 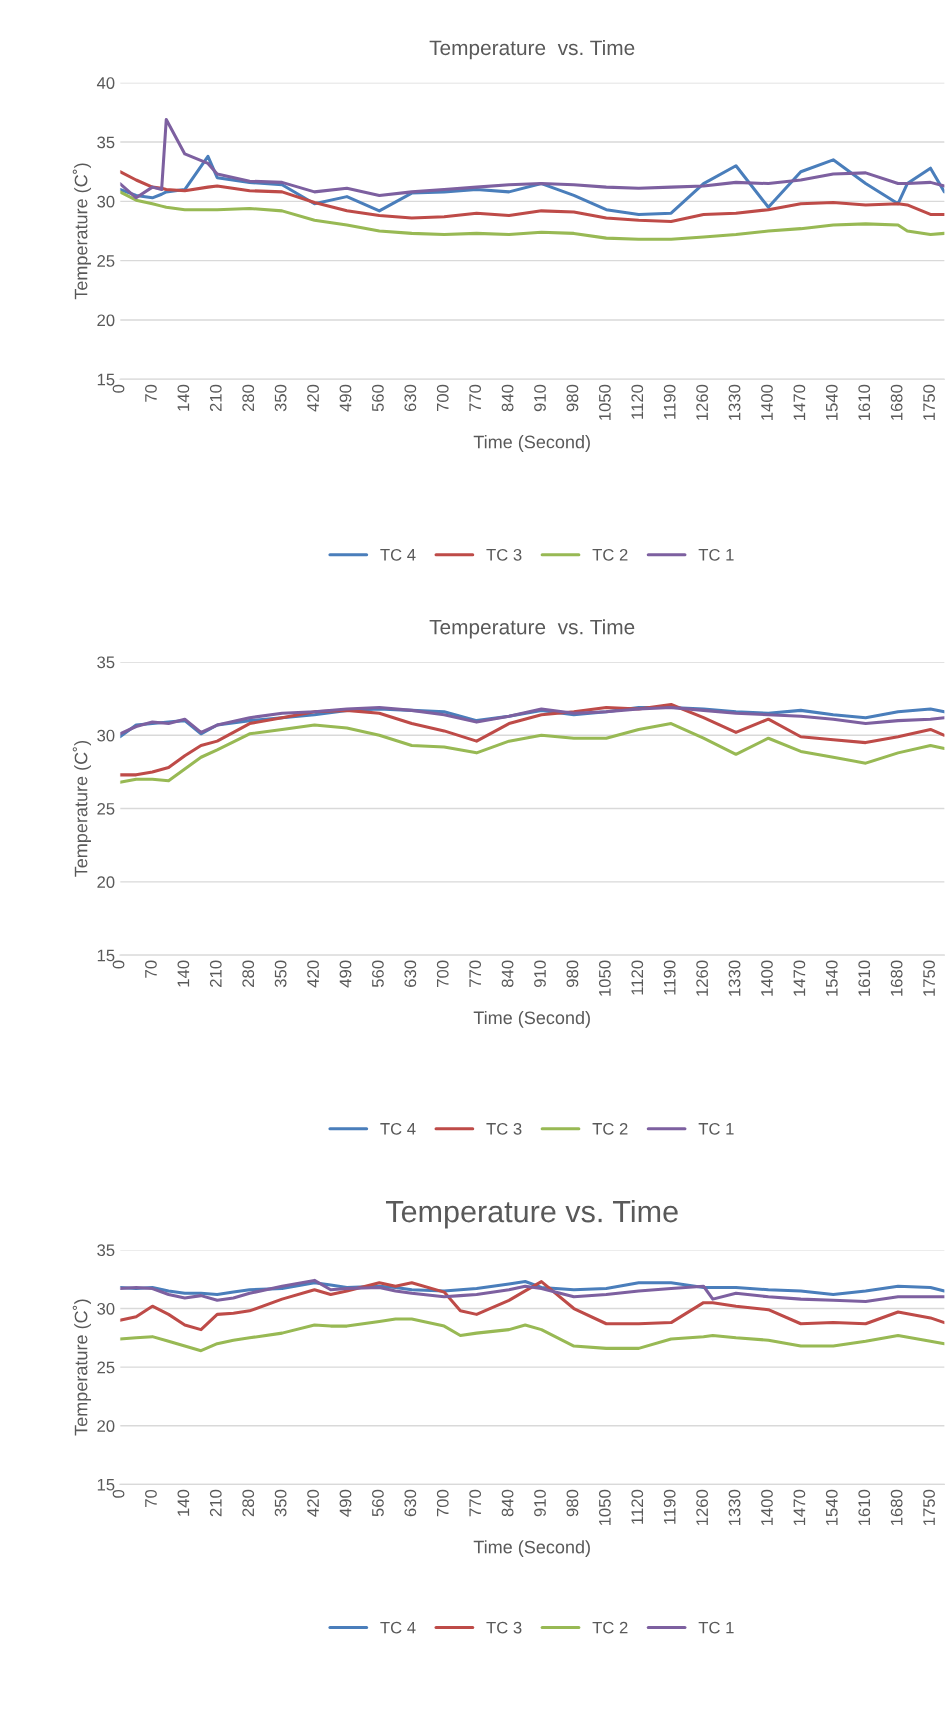 What do you see at coordinates (248, 973) in the screenshot?
I see `x-tick-label: 280` at bounding box center [248, 973].